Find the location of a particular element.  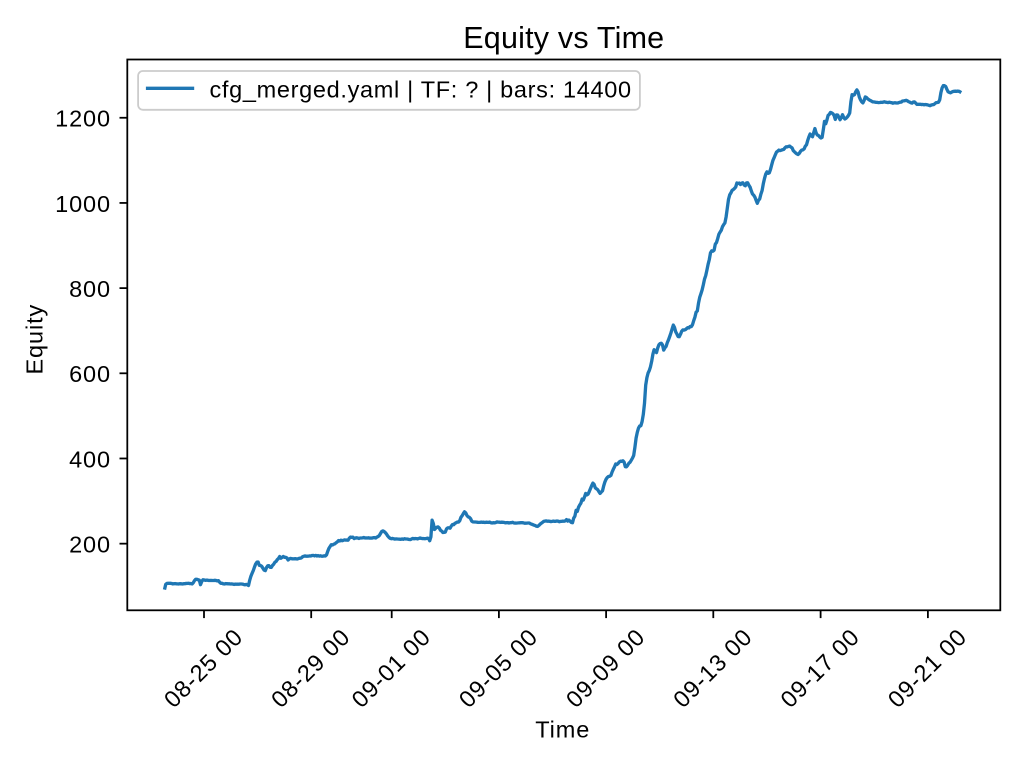

svg-text: Time is located at coordinates (562, 730).